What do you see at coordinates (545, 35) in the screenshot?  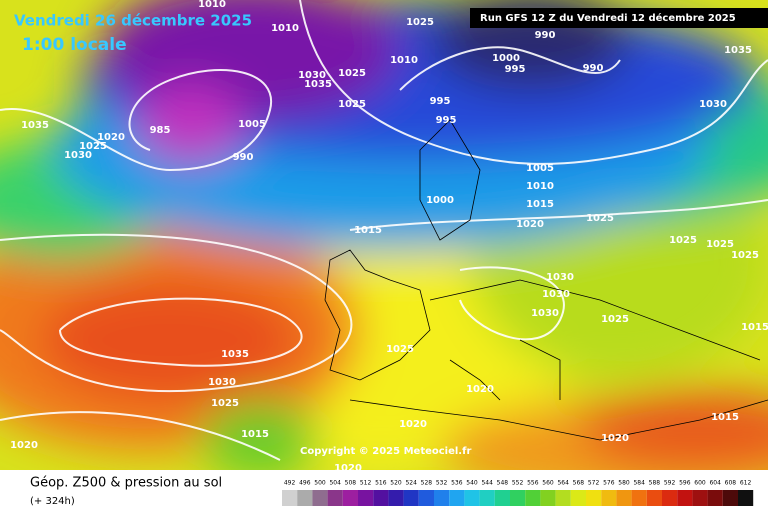 I see `isobar-label: 990` at bounding box center [545, 35].